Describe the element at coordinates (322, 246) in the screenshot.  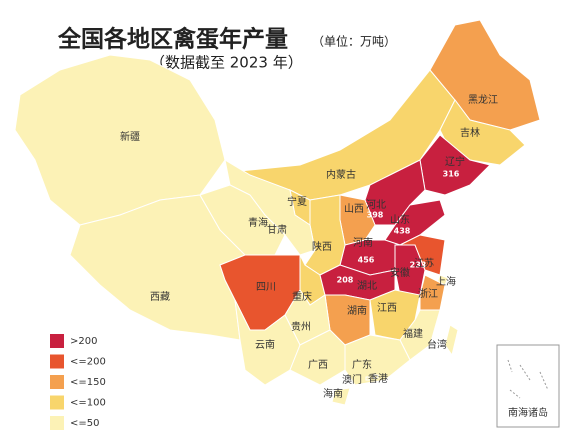
I see `province-name: 陕西` at that location.